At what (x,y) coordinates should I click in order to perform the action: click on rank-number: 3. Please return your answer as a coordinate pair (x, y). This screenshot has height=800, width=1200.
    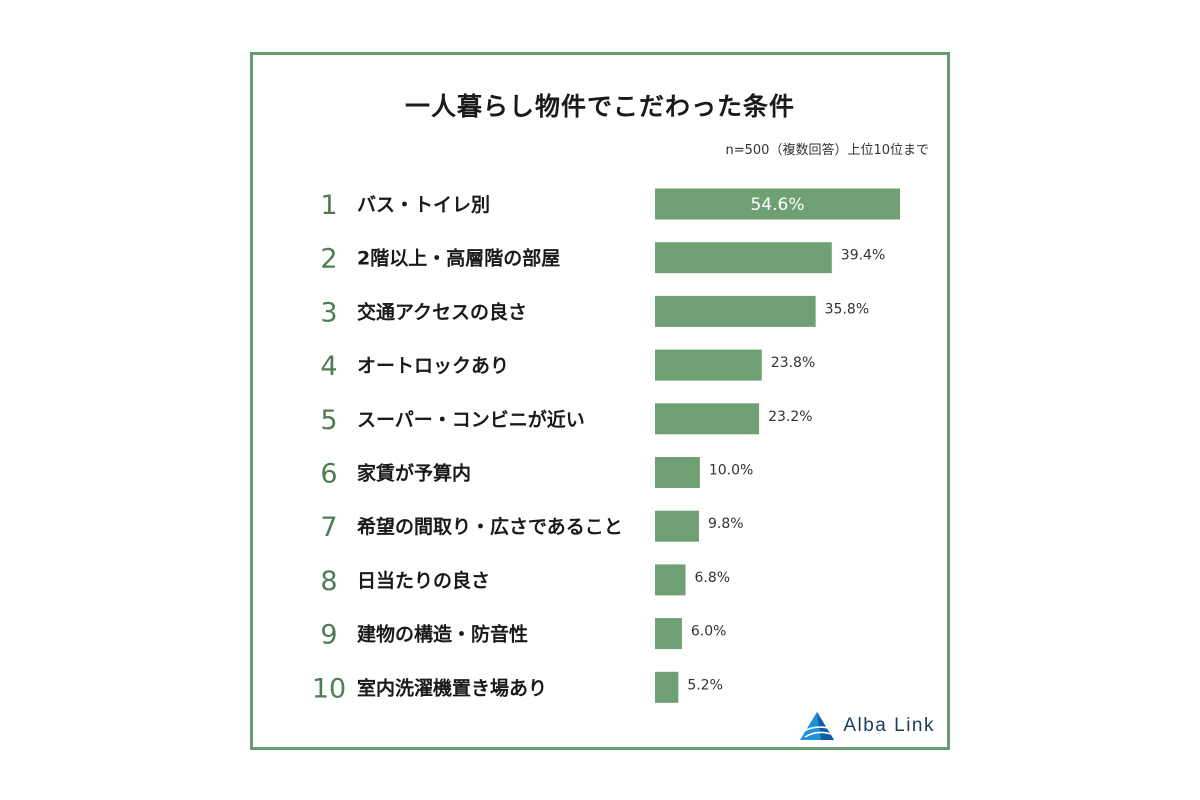
    Looking at the image, I should click on (328, 312).